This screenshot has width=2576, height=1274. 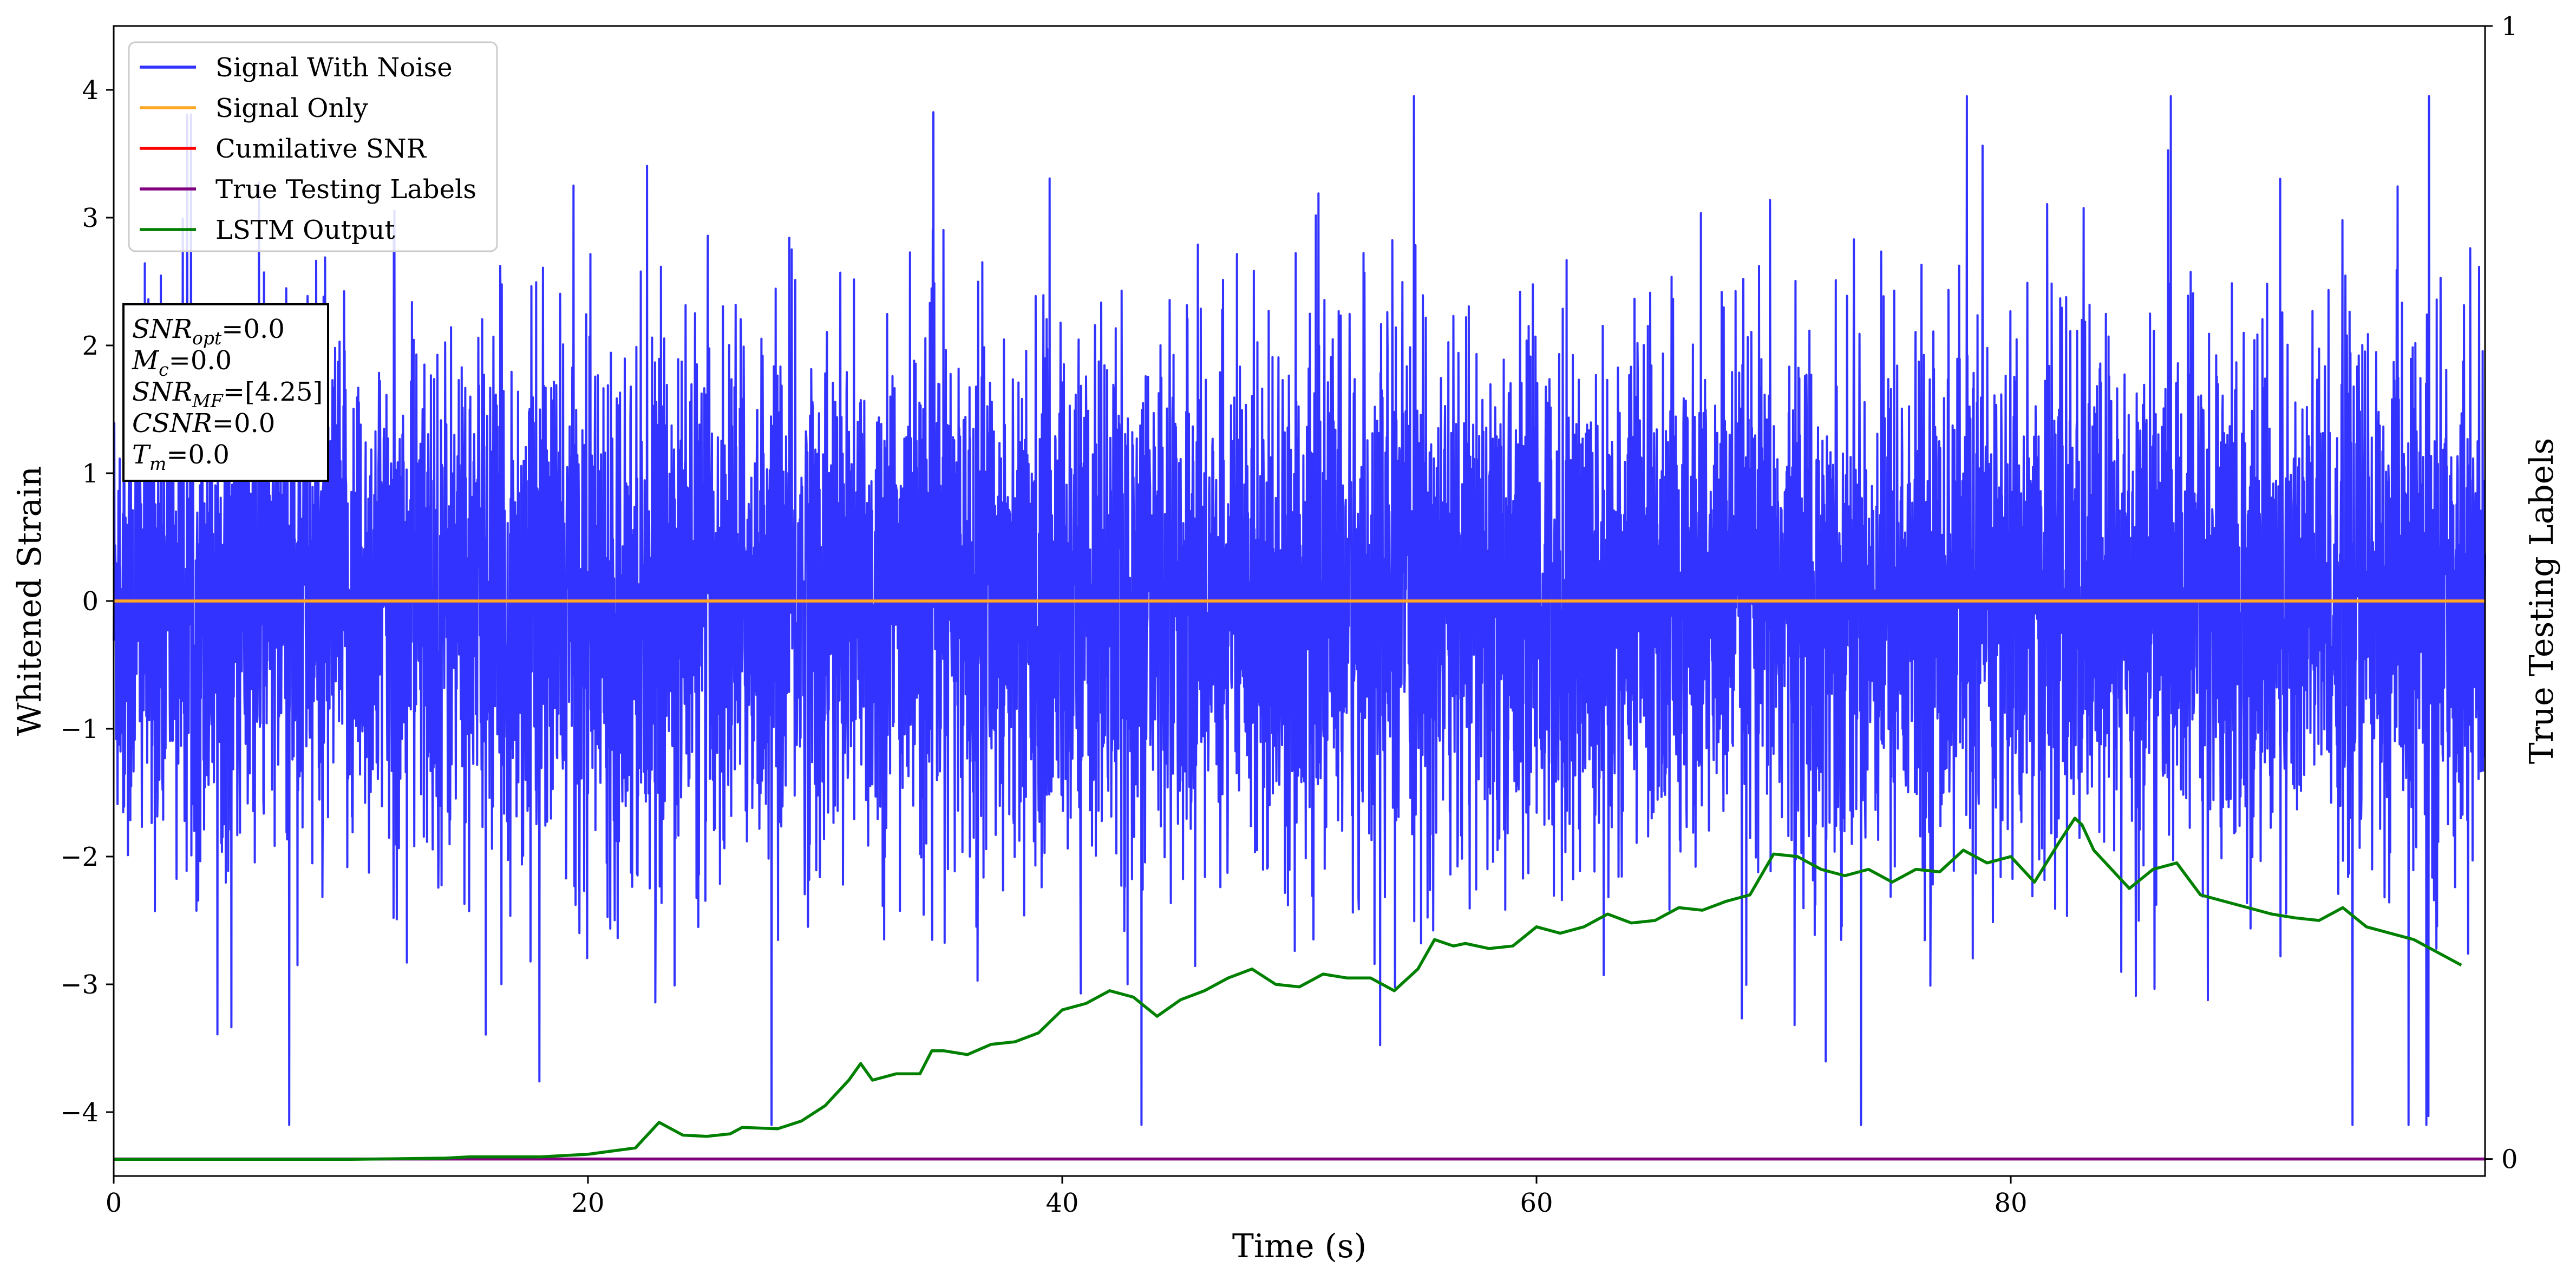 What do you see at coordinates (345, 189) in the screenshot?
I see `legend-label: True Testing Labels` at bounding box center [345, 189].